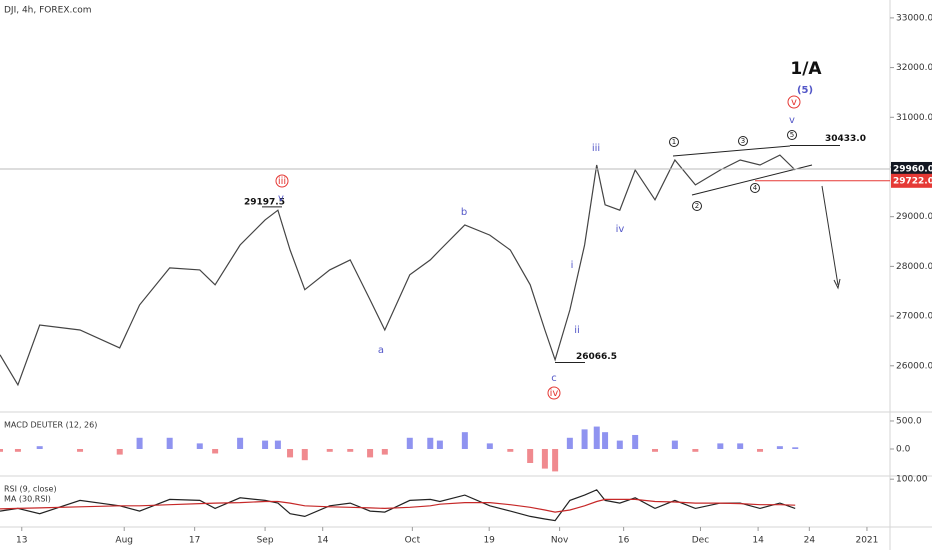 The image size is (932, 550). Describe the element at coordinates (48, 11) in the screenshot. I see `chart-title: DJI, 4h, FOREX.com` at that location.